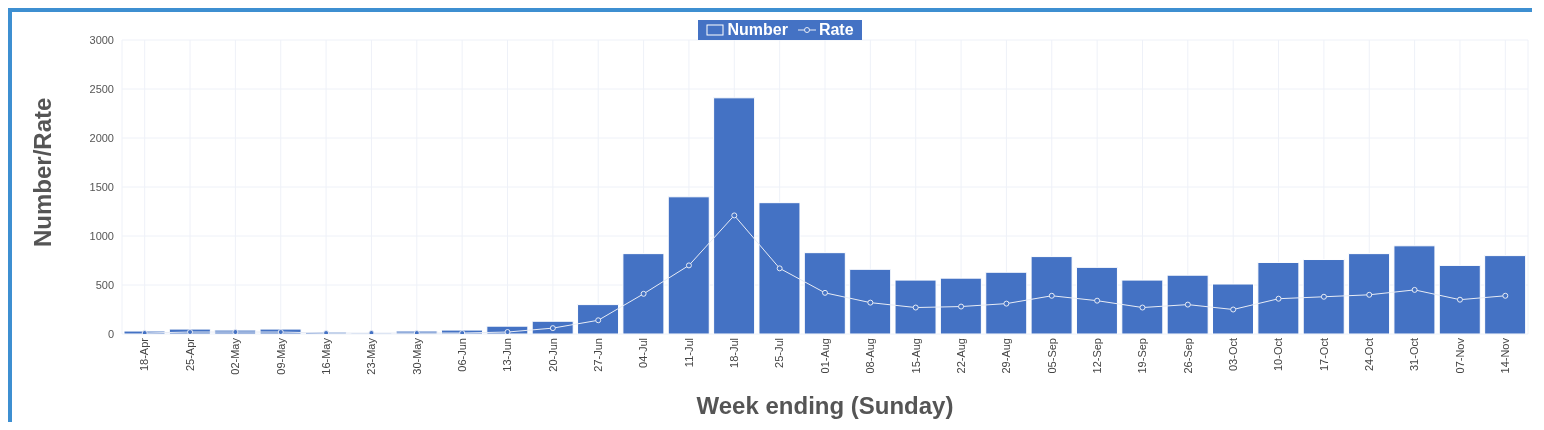 This screenshot has width=1544, height=430. Describe the element at coordinates (870, 356) in the screenshot. I see `x-tick-label: 08-Aug` at that location.